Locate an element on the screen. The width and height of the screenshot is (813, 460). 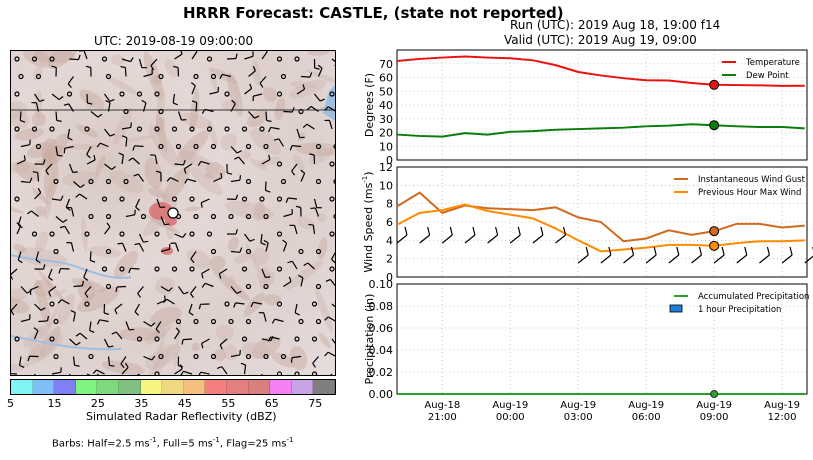
colorbar-tick-label: 25 is located at coordinates (97, 403).